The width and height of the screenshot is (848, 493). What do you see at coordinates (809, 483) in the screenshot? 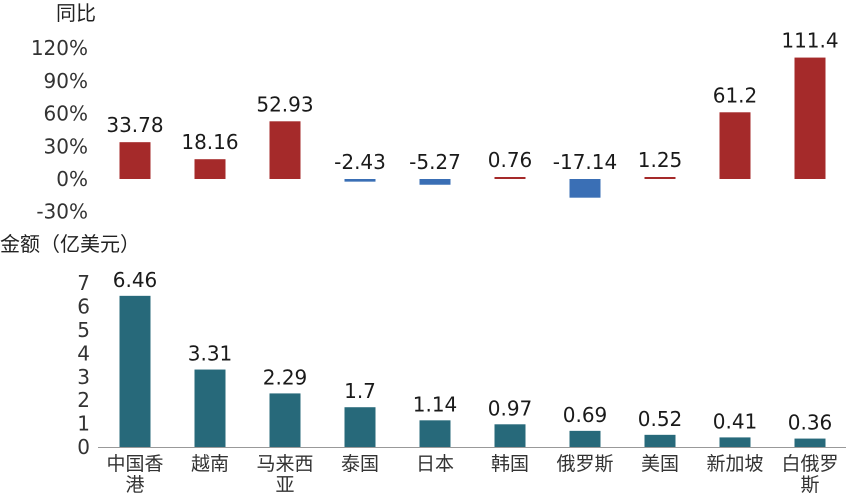
I see `category-label: 斯` at bounding box center [809, 483].